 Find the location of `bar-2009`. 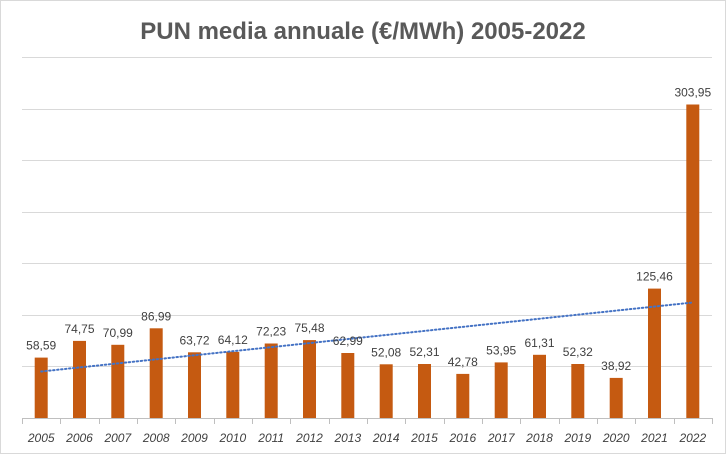

bar-2009 is located at coordinates (194, 385).